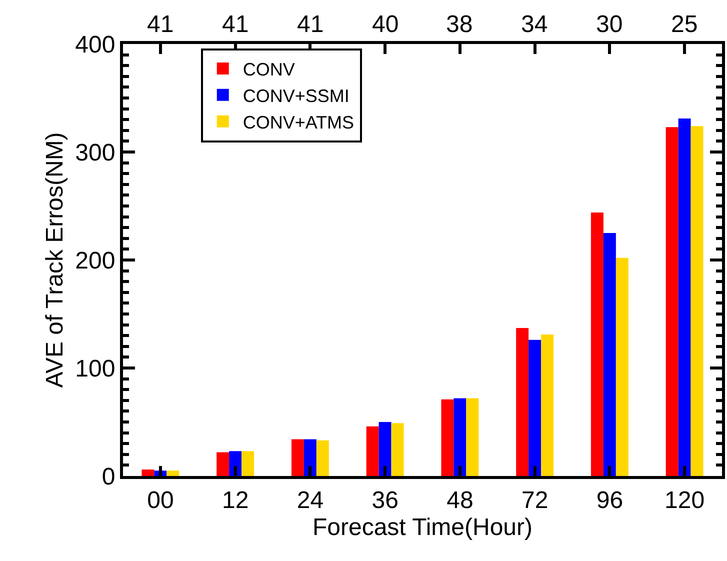 This screenshot has width=727, height=561. Describe the element at coordinates (109, 476) in the screenshot. I see `y-tick-label: 0` at that location.